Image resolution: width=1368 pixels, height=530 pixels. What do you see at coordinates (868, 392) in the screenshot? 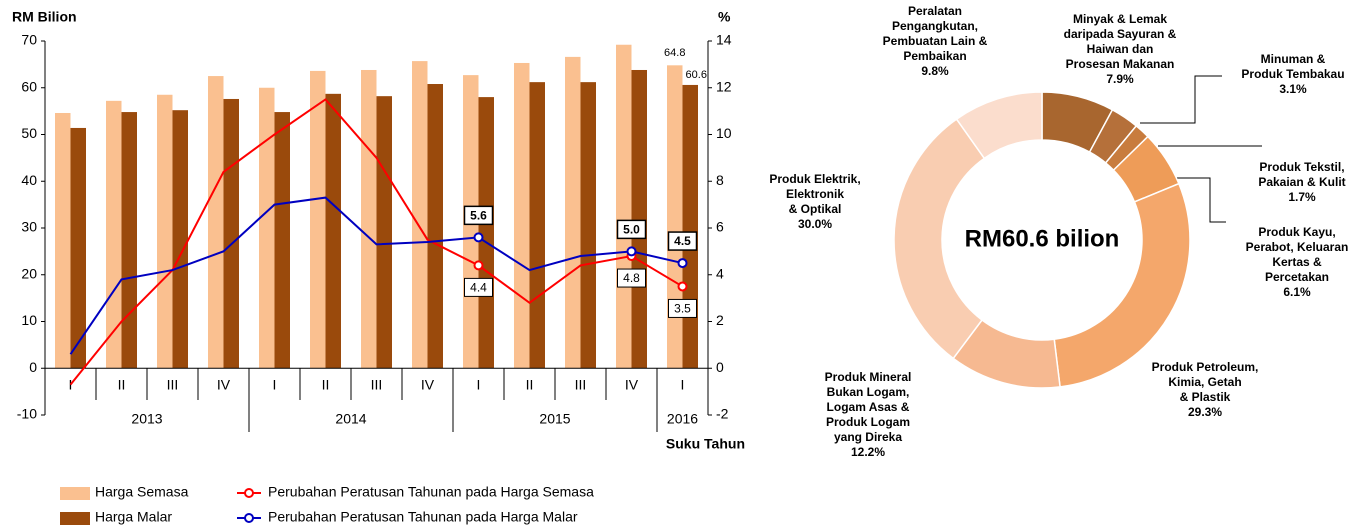
I see `slice-label-line: Bukan Logam,` at bounding box center [868, 392].